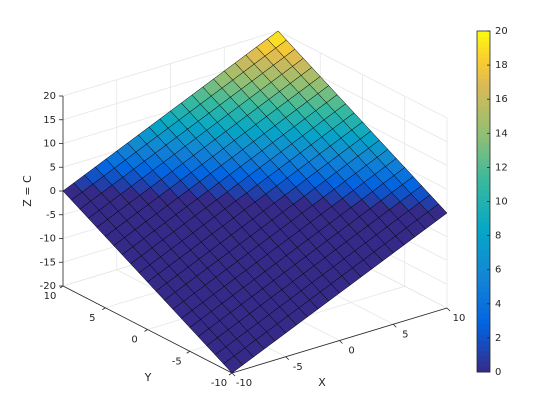  Describe the element at coordinates (322, 382) in the screenshot. I see `x-axis-label: X` at that location.